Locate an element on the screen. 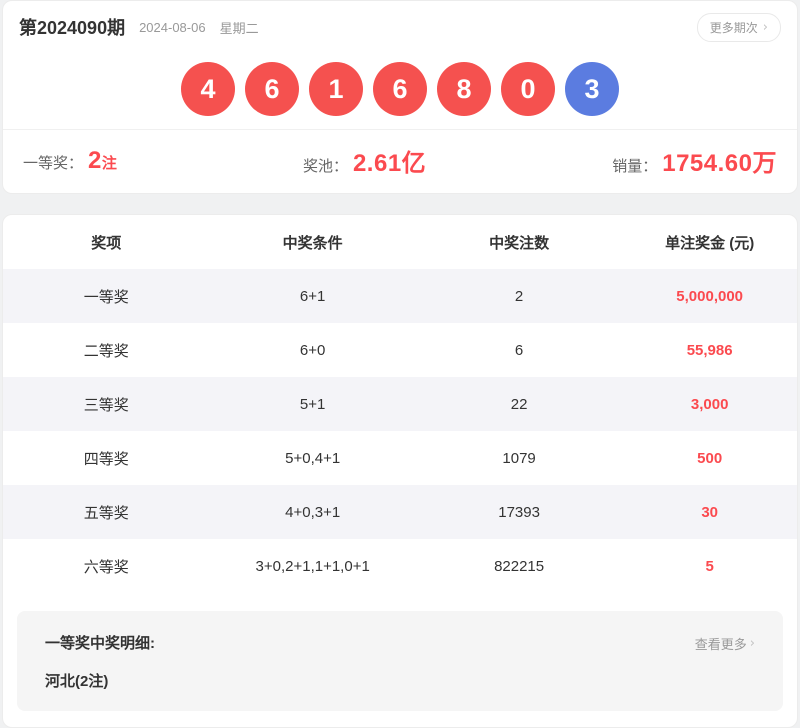  cell-prize: 四等奖 is located at coordinates (106, 459).